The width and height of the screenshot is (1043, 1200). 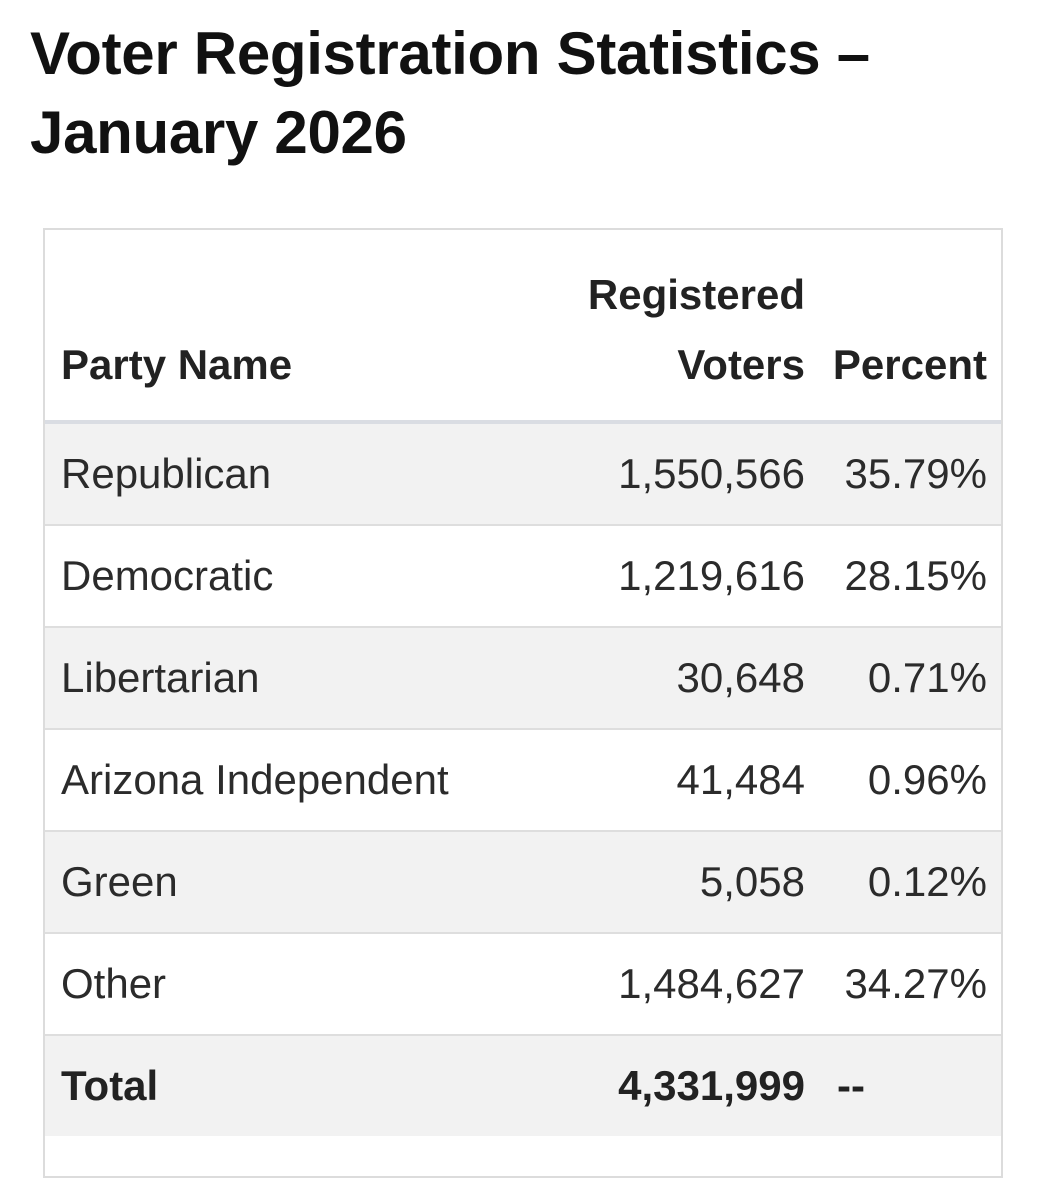 I want to click on total-row: Total 4,331,999 --, so click(x=523, y=1085).